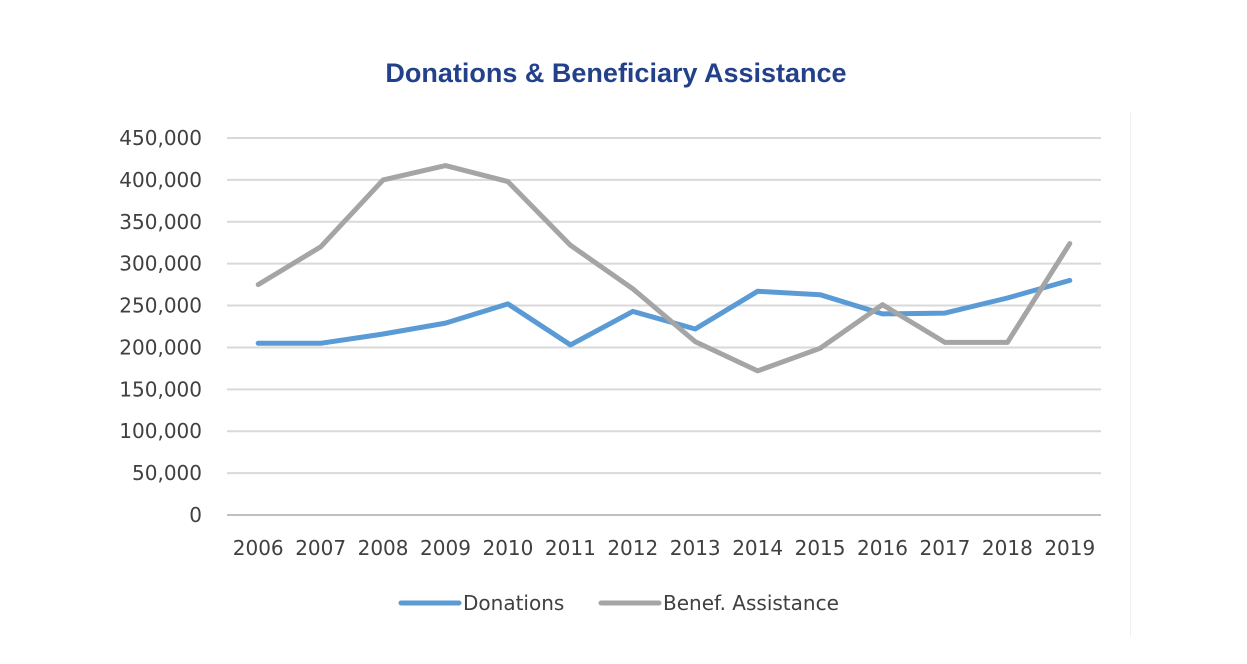  What do you see at coordinates (751, 603) in the screenshot?
I see `legend-label: Benef. Assistance` at bounding box center [751, 603].